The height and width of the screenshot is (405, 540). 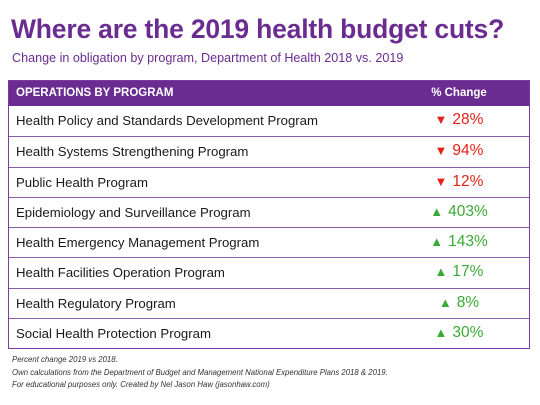 What do you see at coordinates (120, 273) in the screenshot?
I see `program-name: Health Facilities Operation Program` at bounding box center [120, 273].